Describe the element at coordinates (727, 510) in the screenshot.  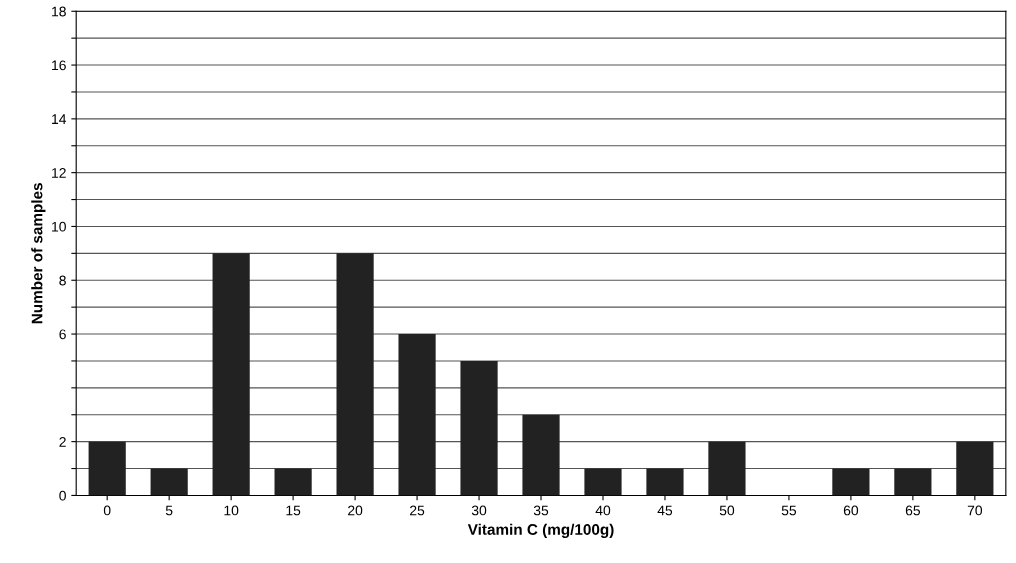
I see `x-tick-label: 50` at that location.